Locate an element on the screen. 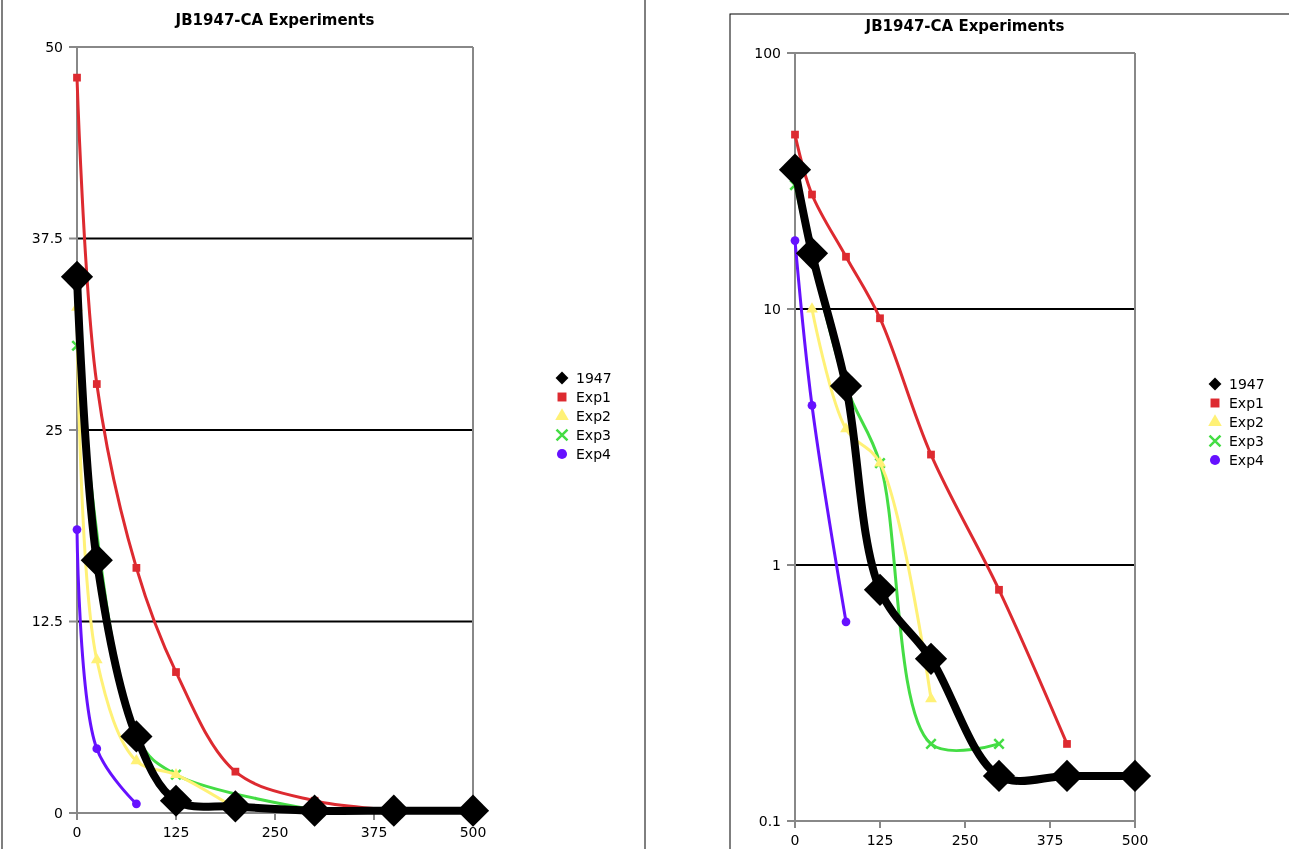  y-tick-label: 100 is located at coordinates (767, 52).